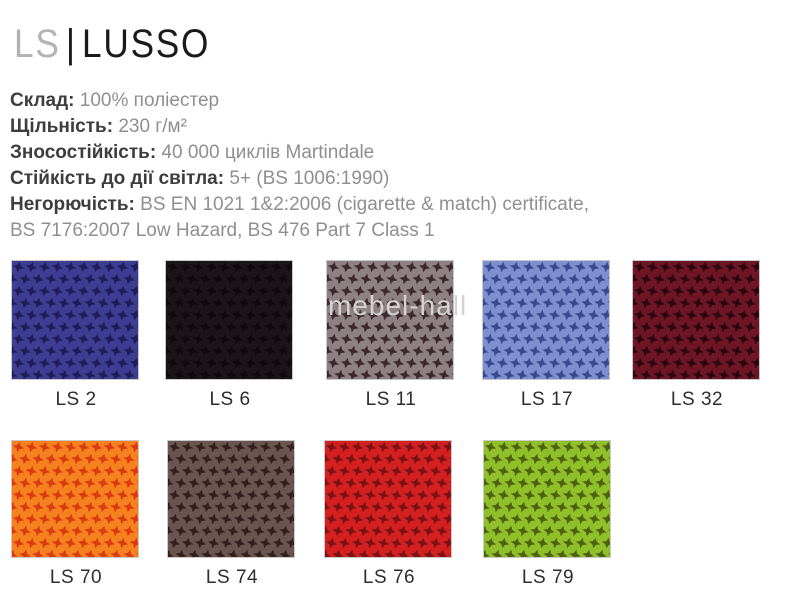 The width and height of the screenshot is (800, 600). Describe the element at coordinates (268, 152) in the screenshot. I see `spec-value: 40 000 циклів Martindale` at that location.